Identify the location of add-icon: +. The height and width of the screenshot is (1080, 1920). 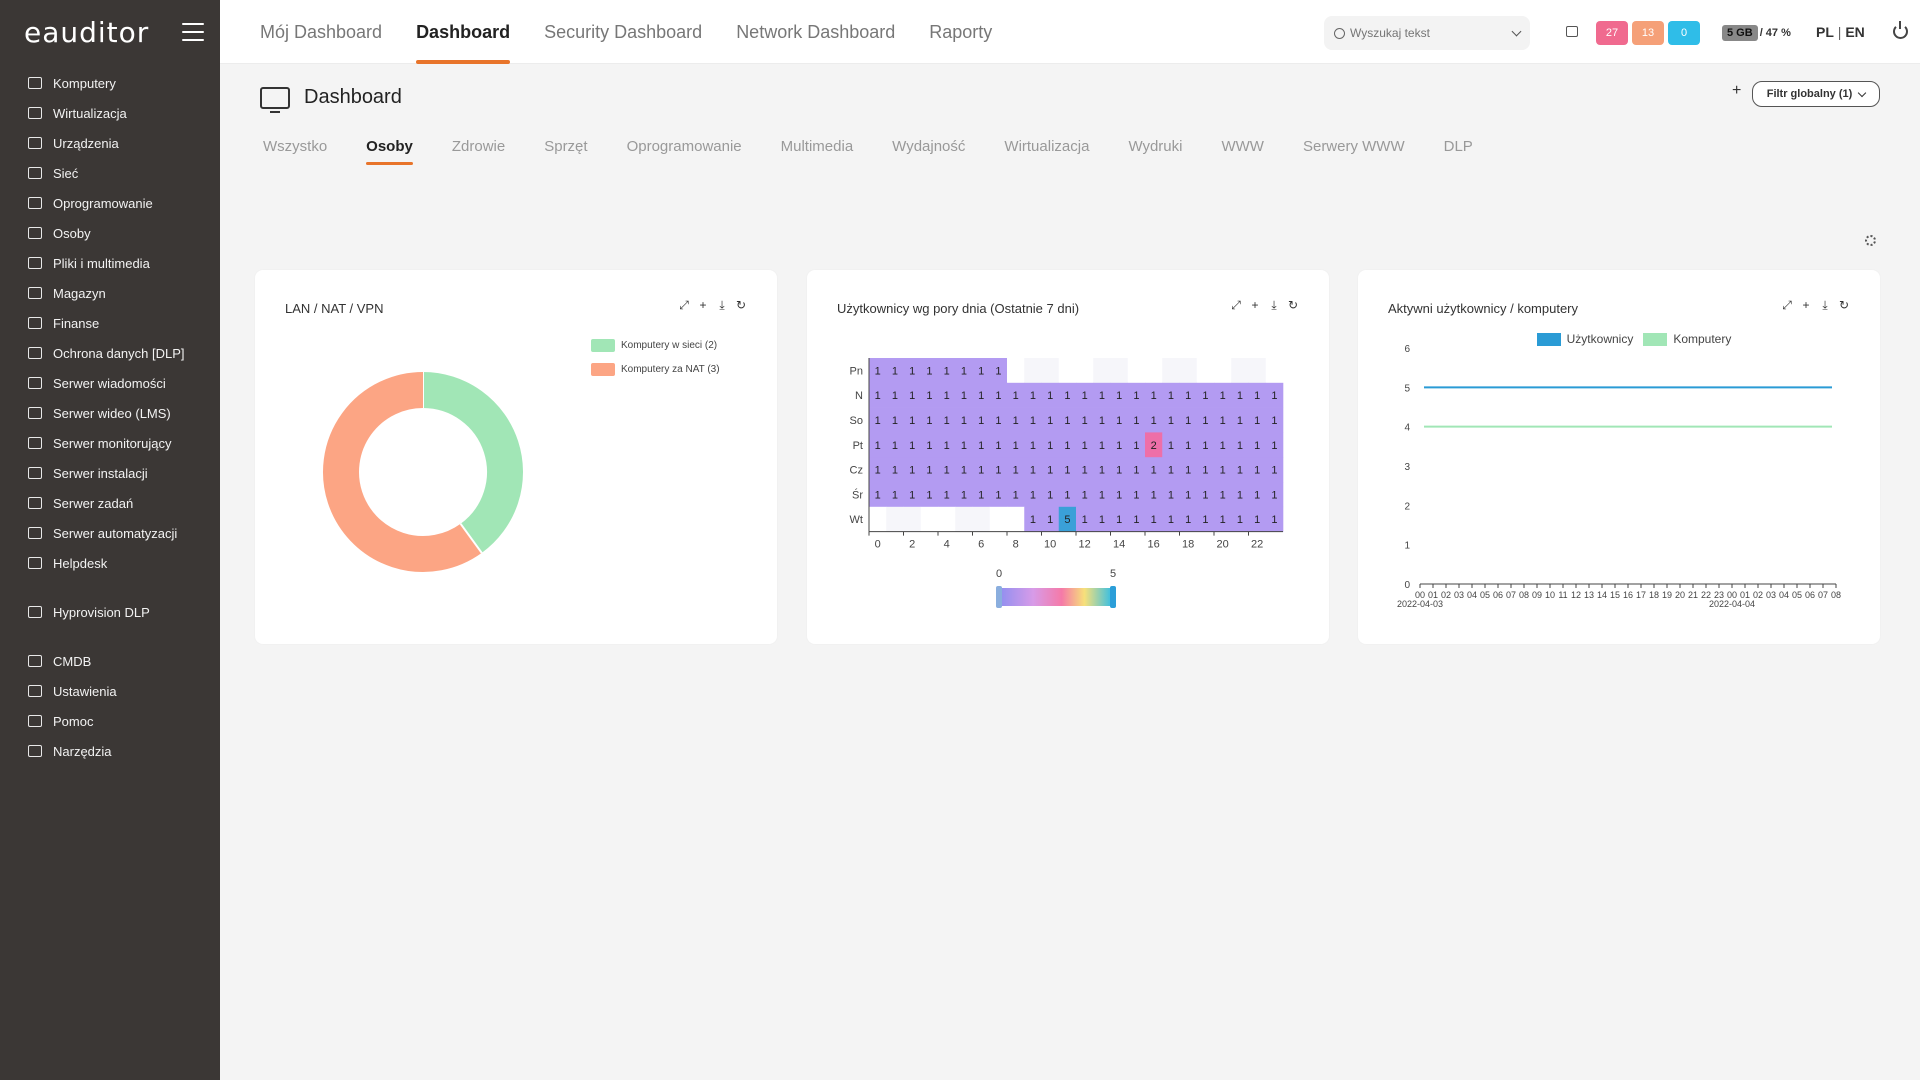
(703, 305).